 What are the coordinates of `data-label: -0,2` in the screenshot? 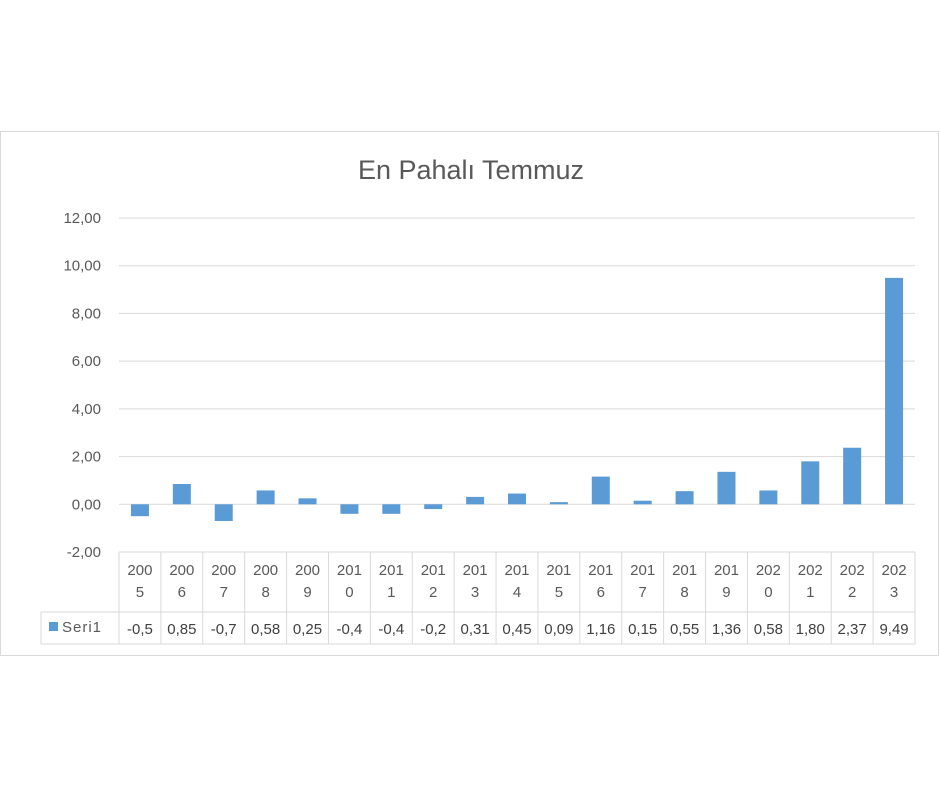 It's located at (433, 629).